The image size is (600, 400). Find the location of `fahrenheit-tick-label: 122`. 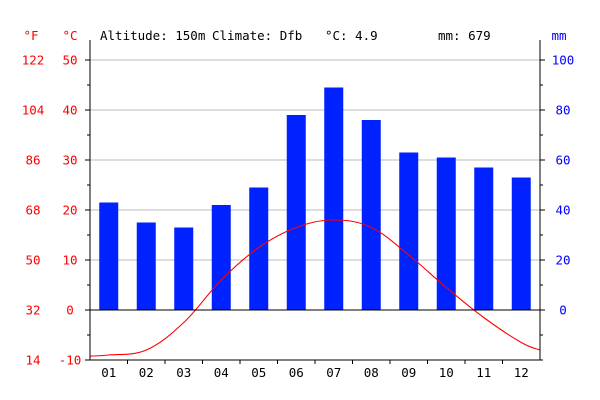

fahrenheit-tick-label: 122 is located at coordinates (33, 60).